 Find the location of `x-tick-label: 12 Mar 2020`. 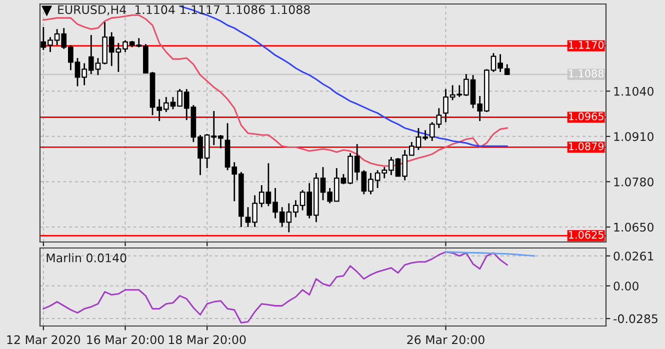

x-tick-label: 12 Mar 2020 is located at coordinates (43, 339).